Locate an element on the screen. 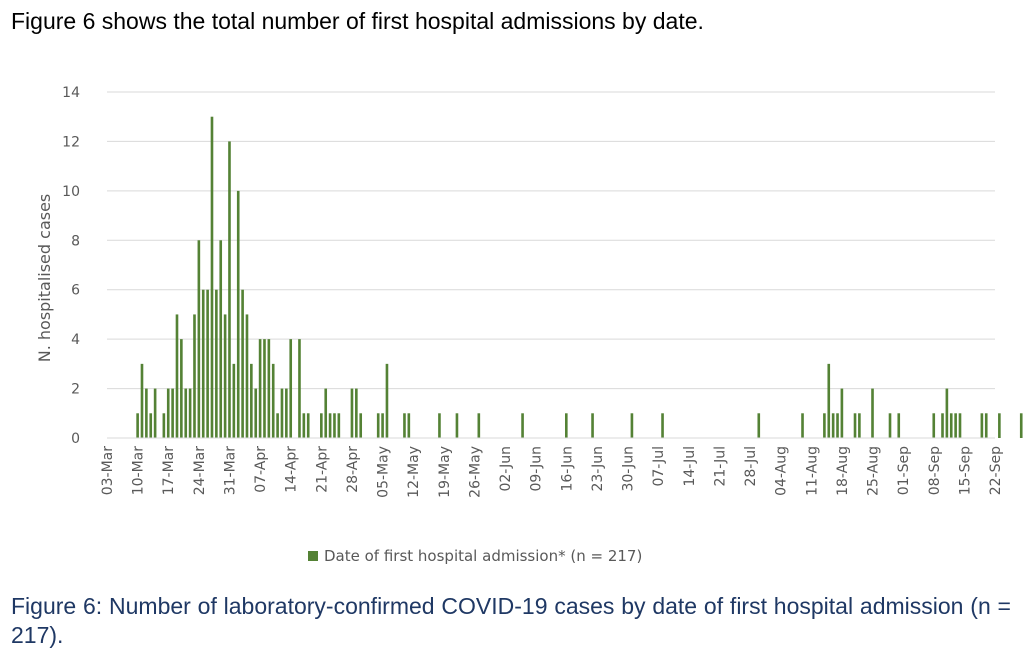 This screenshot has height=657, width=1024. x-tick-label: 19-May is located at coordinates (445, 472).